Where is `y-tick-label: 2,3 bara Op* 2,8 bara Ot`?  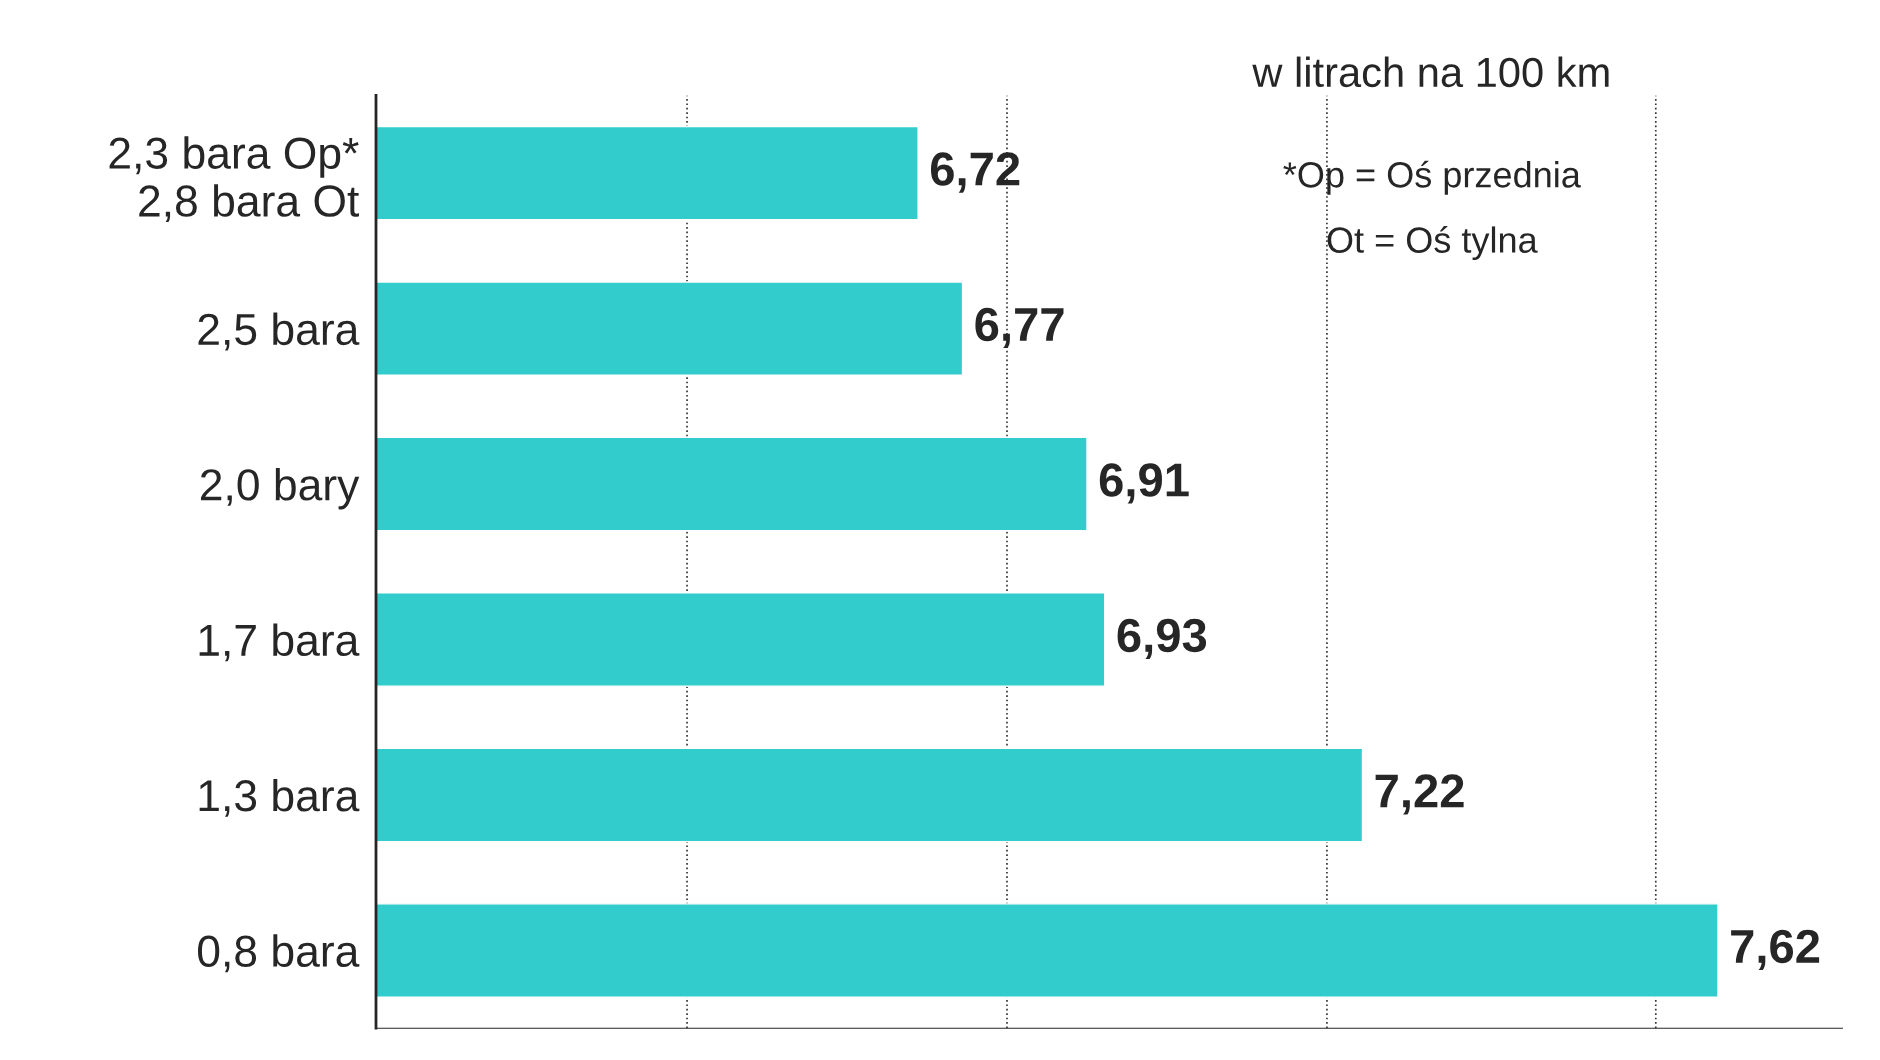 y-tick-label: 2,3 bara Op* 2,8 bara Ot is located at coordinates (234, 179).